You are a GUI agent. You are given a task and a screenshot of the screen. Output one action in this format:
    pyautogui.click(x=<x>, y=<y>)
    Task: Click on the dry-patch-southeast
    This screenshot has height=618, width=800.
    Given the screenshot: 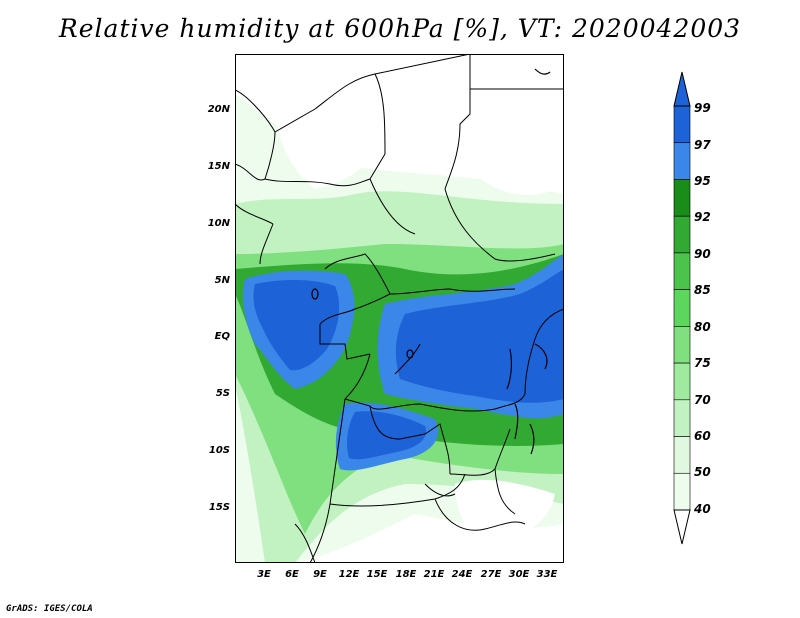 What is the action you would take?
    pyautogui.click(x=505, y=511)
    